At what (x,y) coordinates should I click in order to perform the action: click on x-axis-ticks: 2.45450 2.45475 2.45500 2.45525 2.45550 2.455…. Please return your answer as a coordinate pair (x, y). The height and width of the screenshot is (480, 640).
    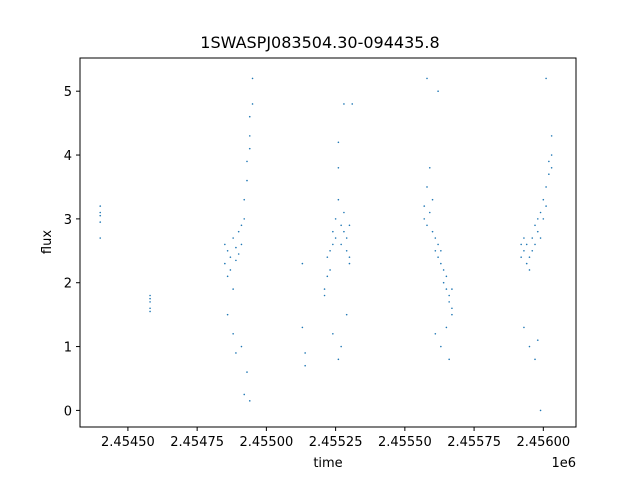
    Looking at the image, I should click on (335, 438).